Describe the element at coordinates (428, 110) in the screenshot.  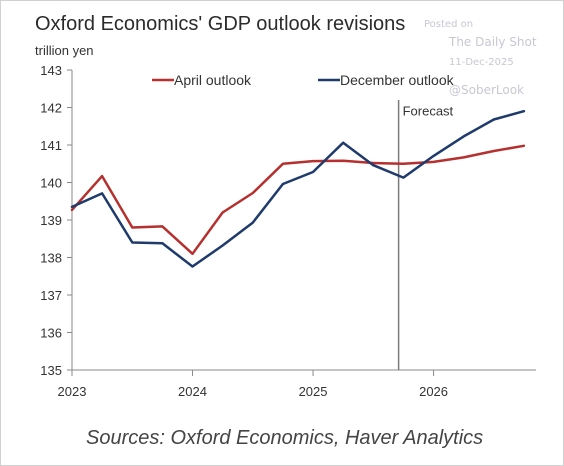
I see `forecast-label: Forecast` at that location.